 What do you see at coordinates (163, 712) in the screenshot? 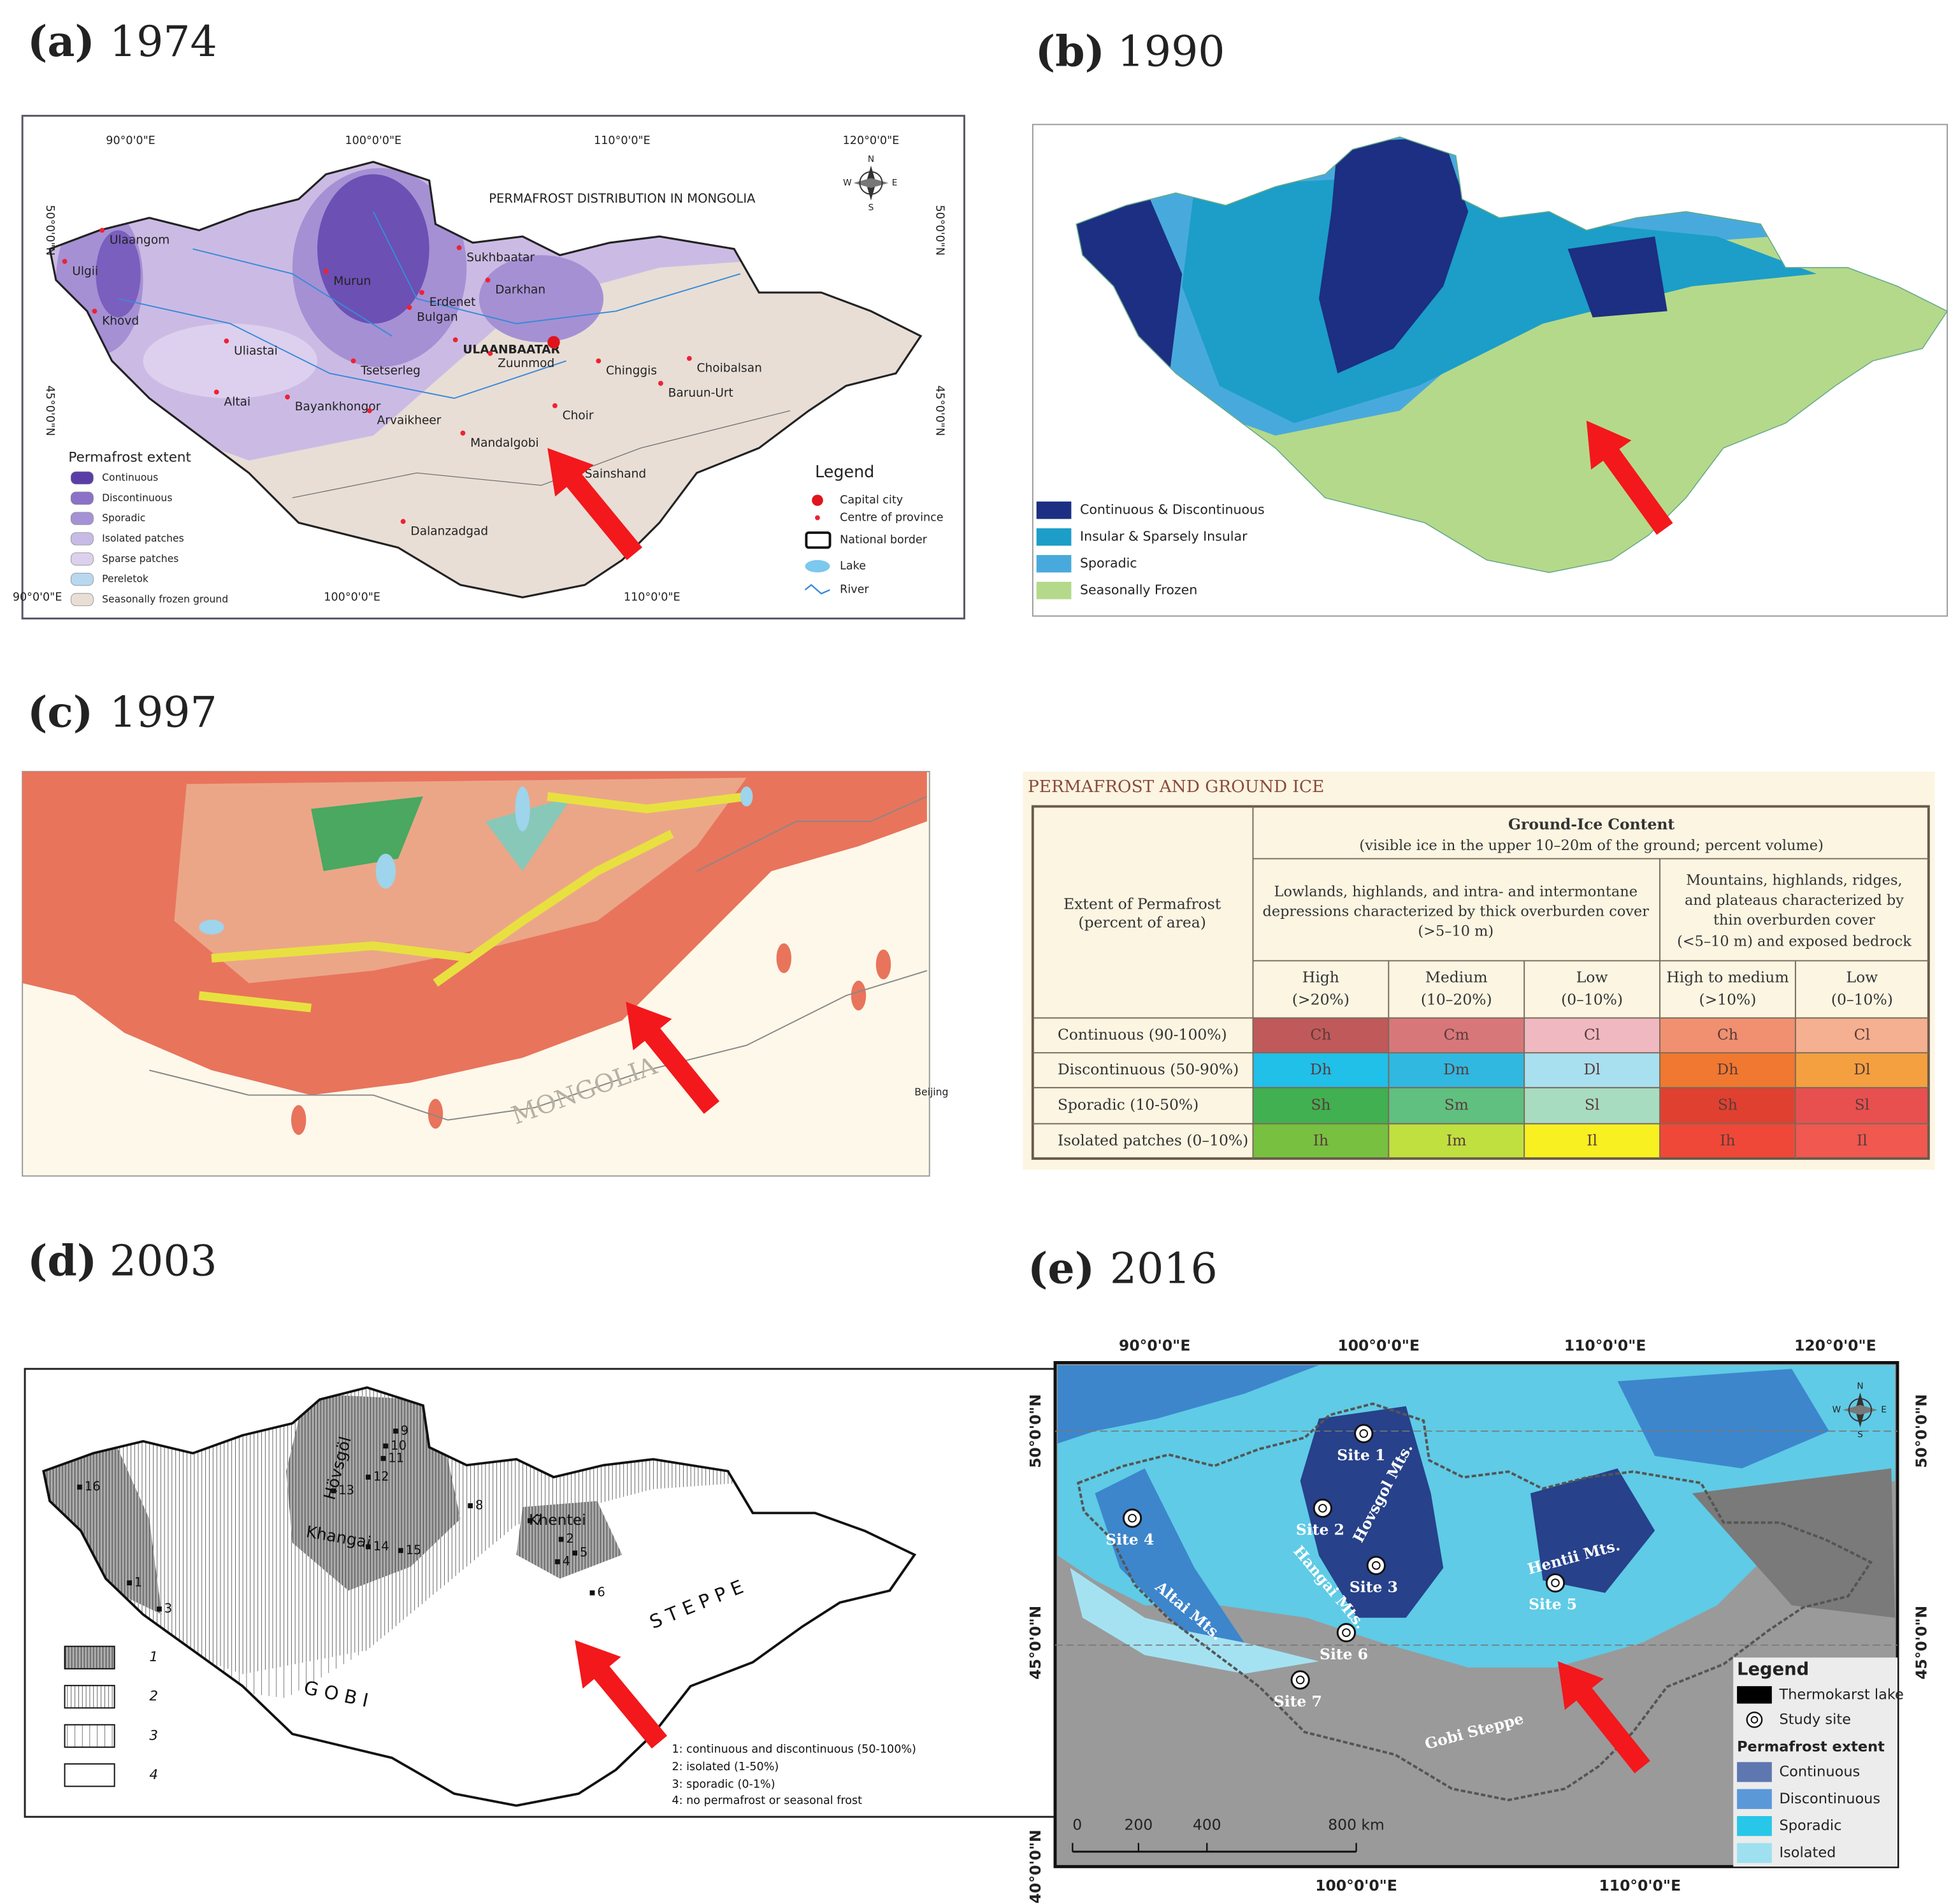
I see `panel-year: 1997` at bounding box center [163, 712].